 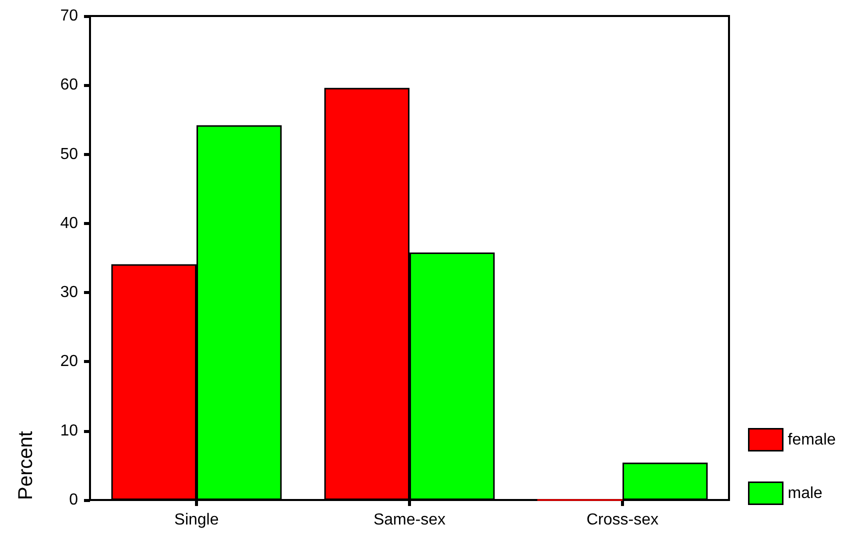 I want to click on y-tick-label: 10, so click(x=69, y=431).